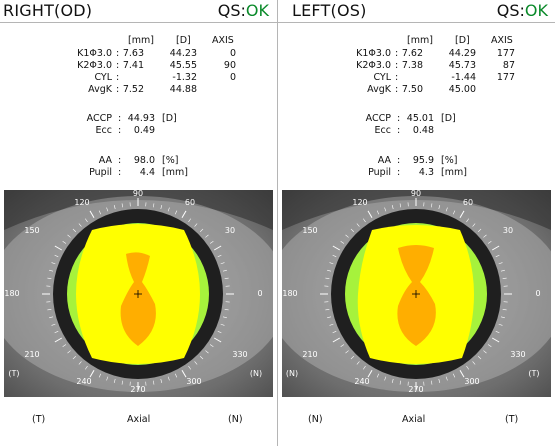  Describe the element at coordinates (416, 210) in the screenshot. I see `eyelash-shadow` at that location.